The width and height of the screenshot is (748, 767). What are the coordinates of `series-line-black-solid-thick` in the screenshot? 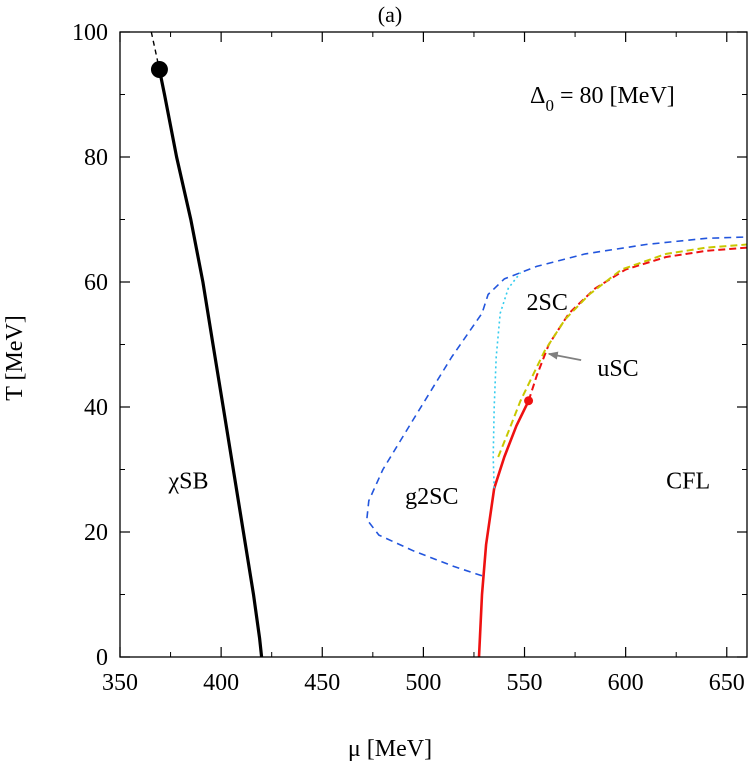 It's located at (210, 363).